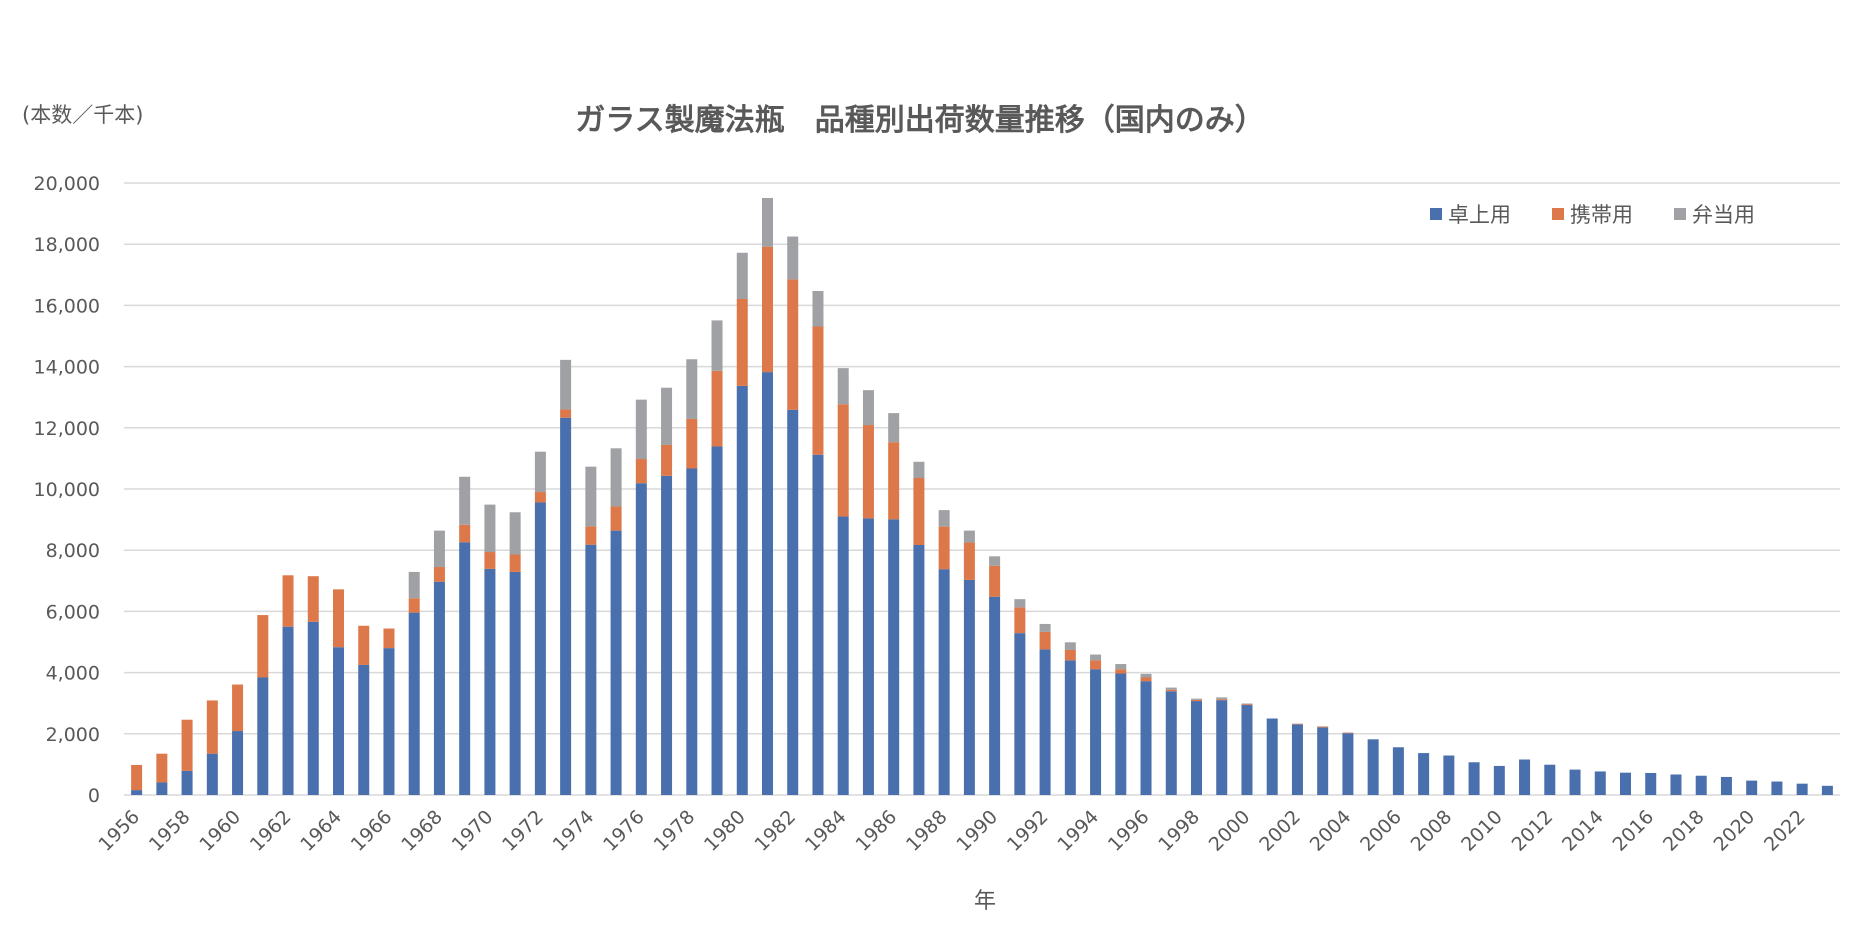 The height and width of the screenshot is (944, 1868). Describe the element at coordinates (1432, 831) in the screenshot. I see `x-tick-label: 2008` at that location.